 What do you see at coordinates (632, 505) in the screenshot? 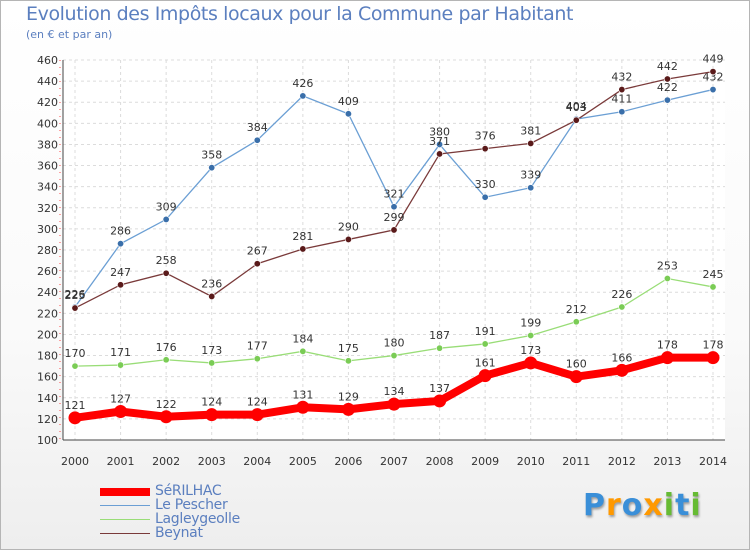
I see `logo-letter: o` at bounding box center [632, 505].